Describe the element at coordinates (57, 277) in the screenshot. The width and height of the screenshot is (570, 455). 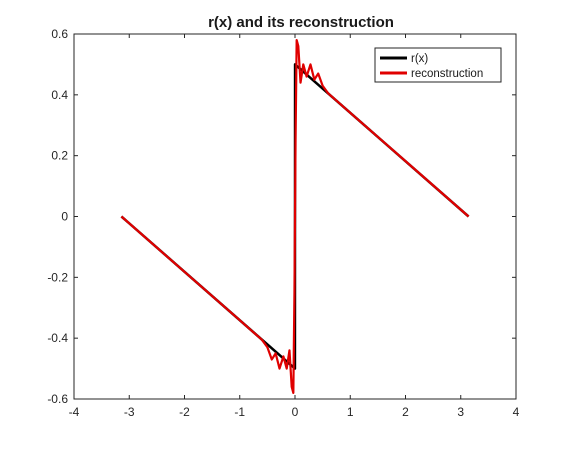
I see `y-tick-label: -0.2` at that location.